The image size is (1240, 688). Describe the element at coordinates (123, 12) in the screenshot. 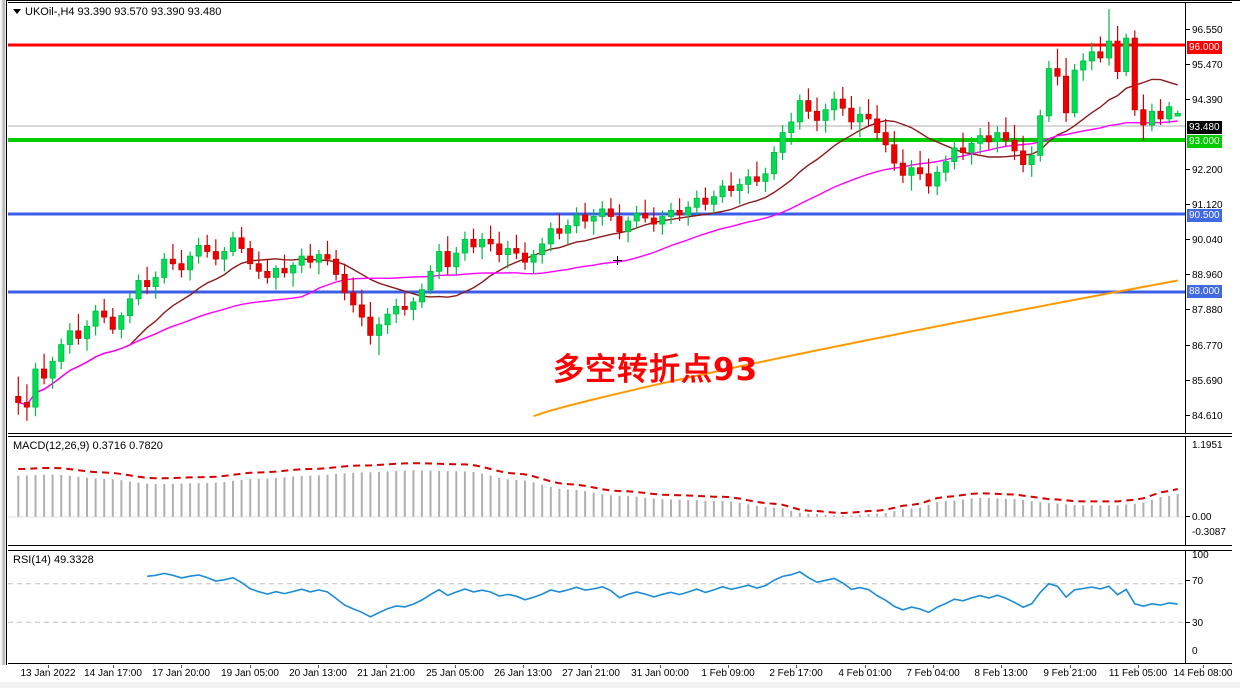

I see `symbol-ohlc-text: UKOil-,H4 93.390 93.570 93.390 93.480` at that location.